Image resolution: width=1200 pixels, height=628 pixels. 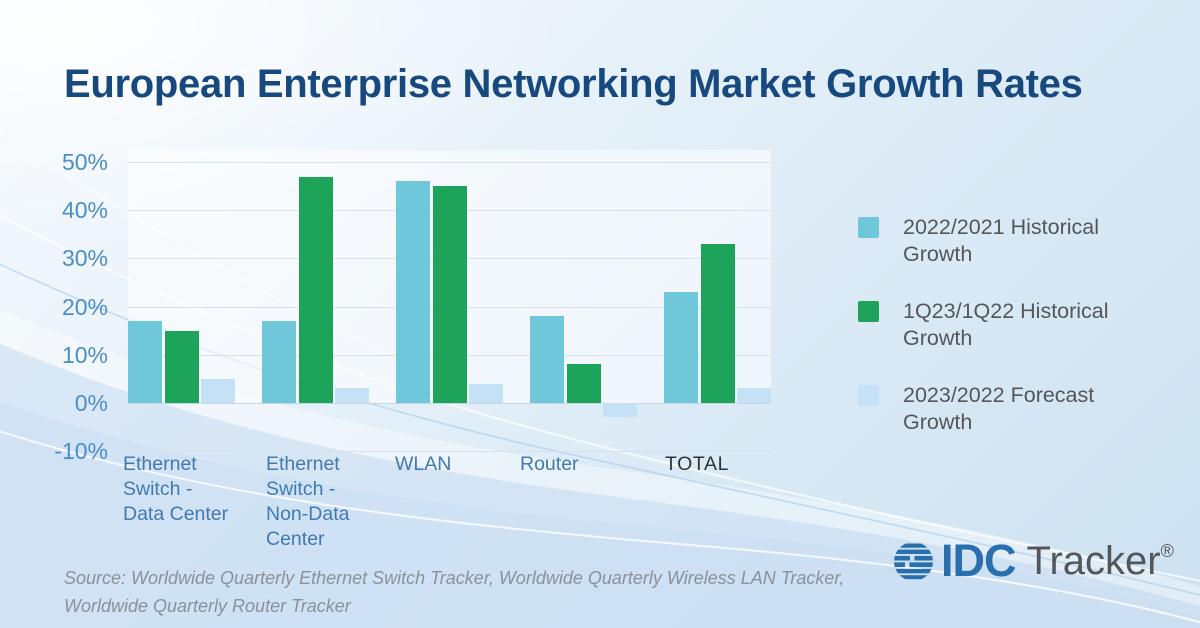 I want to click on legend-label: 2023/2022 Forecast Growth, so click(x=999, y=408).